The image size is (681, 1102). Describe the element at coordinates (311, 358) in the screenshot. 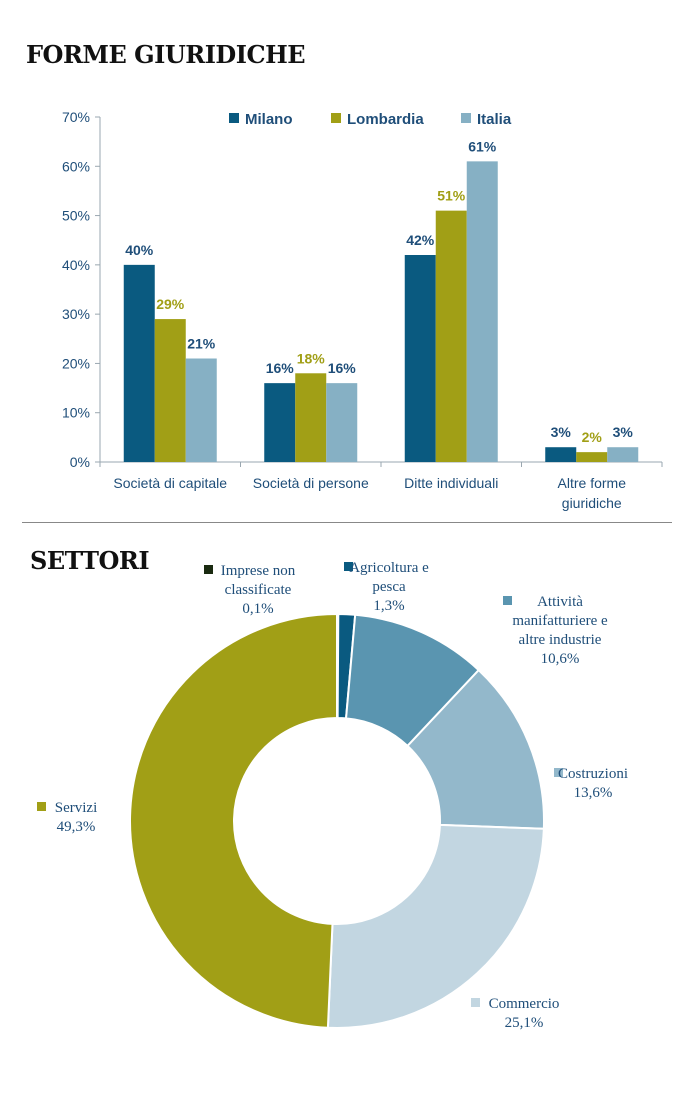

I see `data-label-lombardia: 18%` at that location.